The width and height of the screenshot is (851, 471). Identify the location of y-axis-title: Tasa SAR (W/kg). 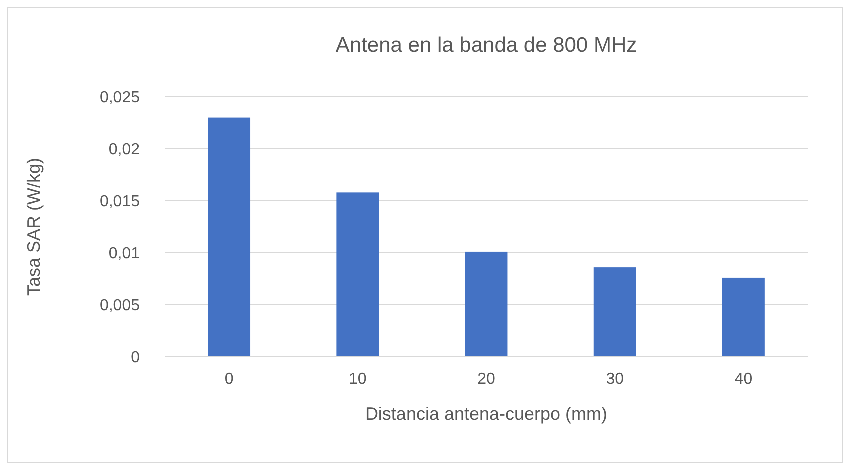
(34, 227).